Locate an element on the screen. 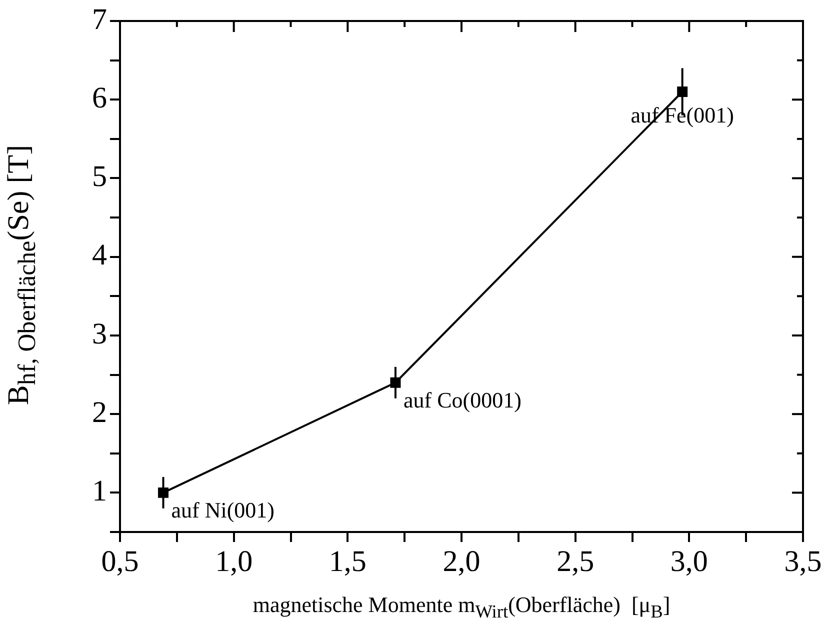 The height and width of the screenshot is (628, 835). annotation: auf Ni(001) is located at coordinates (223, 509).